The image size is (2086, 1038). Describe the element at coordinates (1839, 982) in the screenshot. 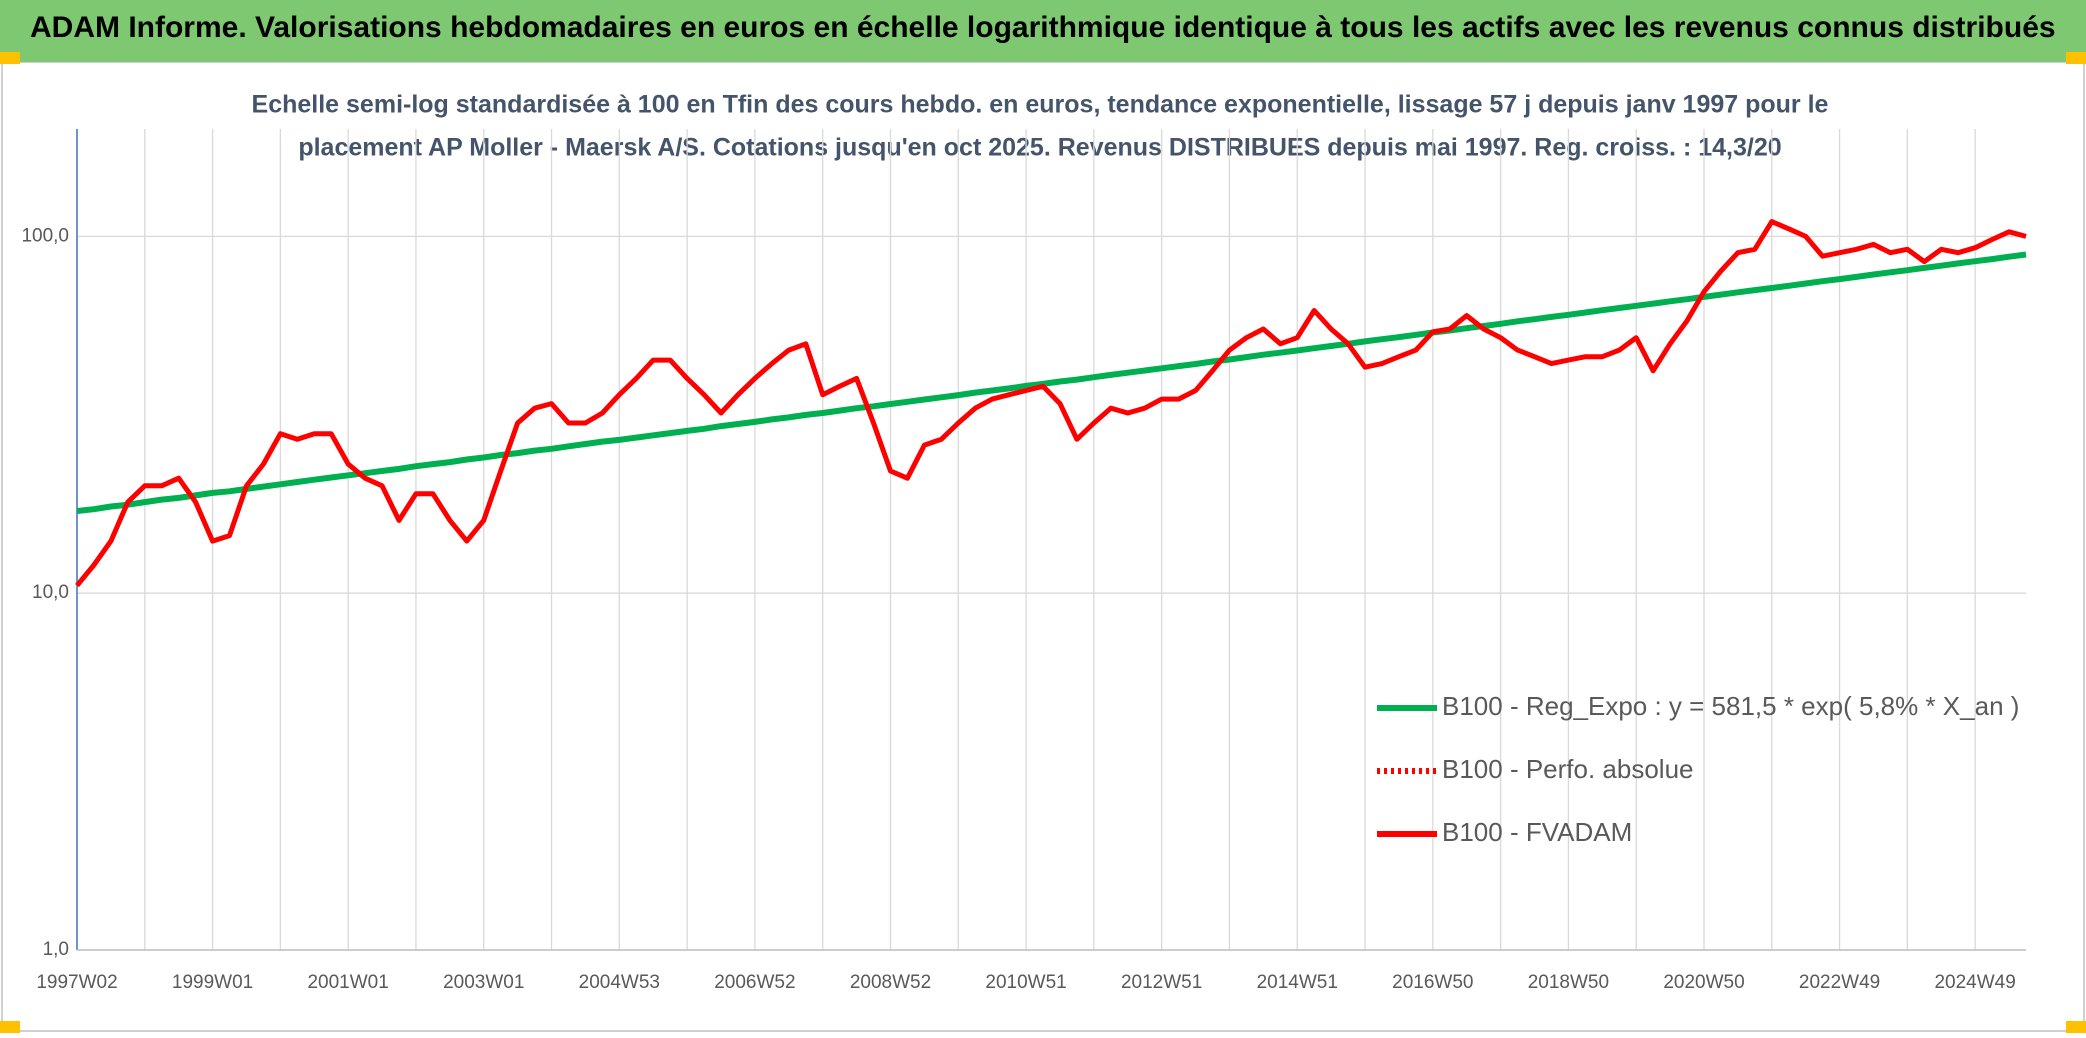

I see `x-tick-label: 2022W49` at that location.